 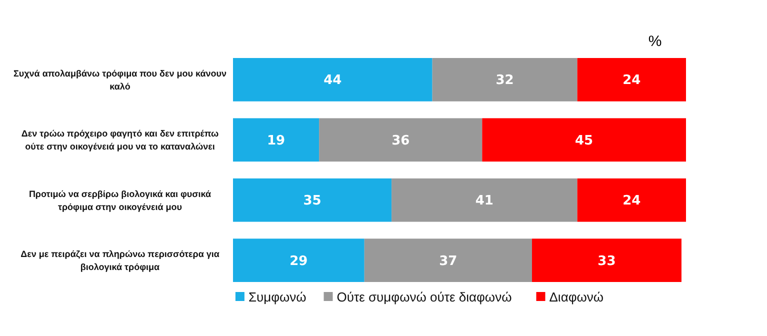 What do you see at coordinates (120, 80) in the screenshot?
I see `y-tick-label: Συχνά απολαμβάνω τρόφιμα που δεν μου κάνουν καλό` at bounding box center [120, 80].